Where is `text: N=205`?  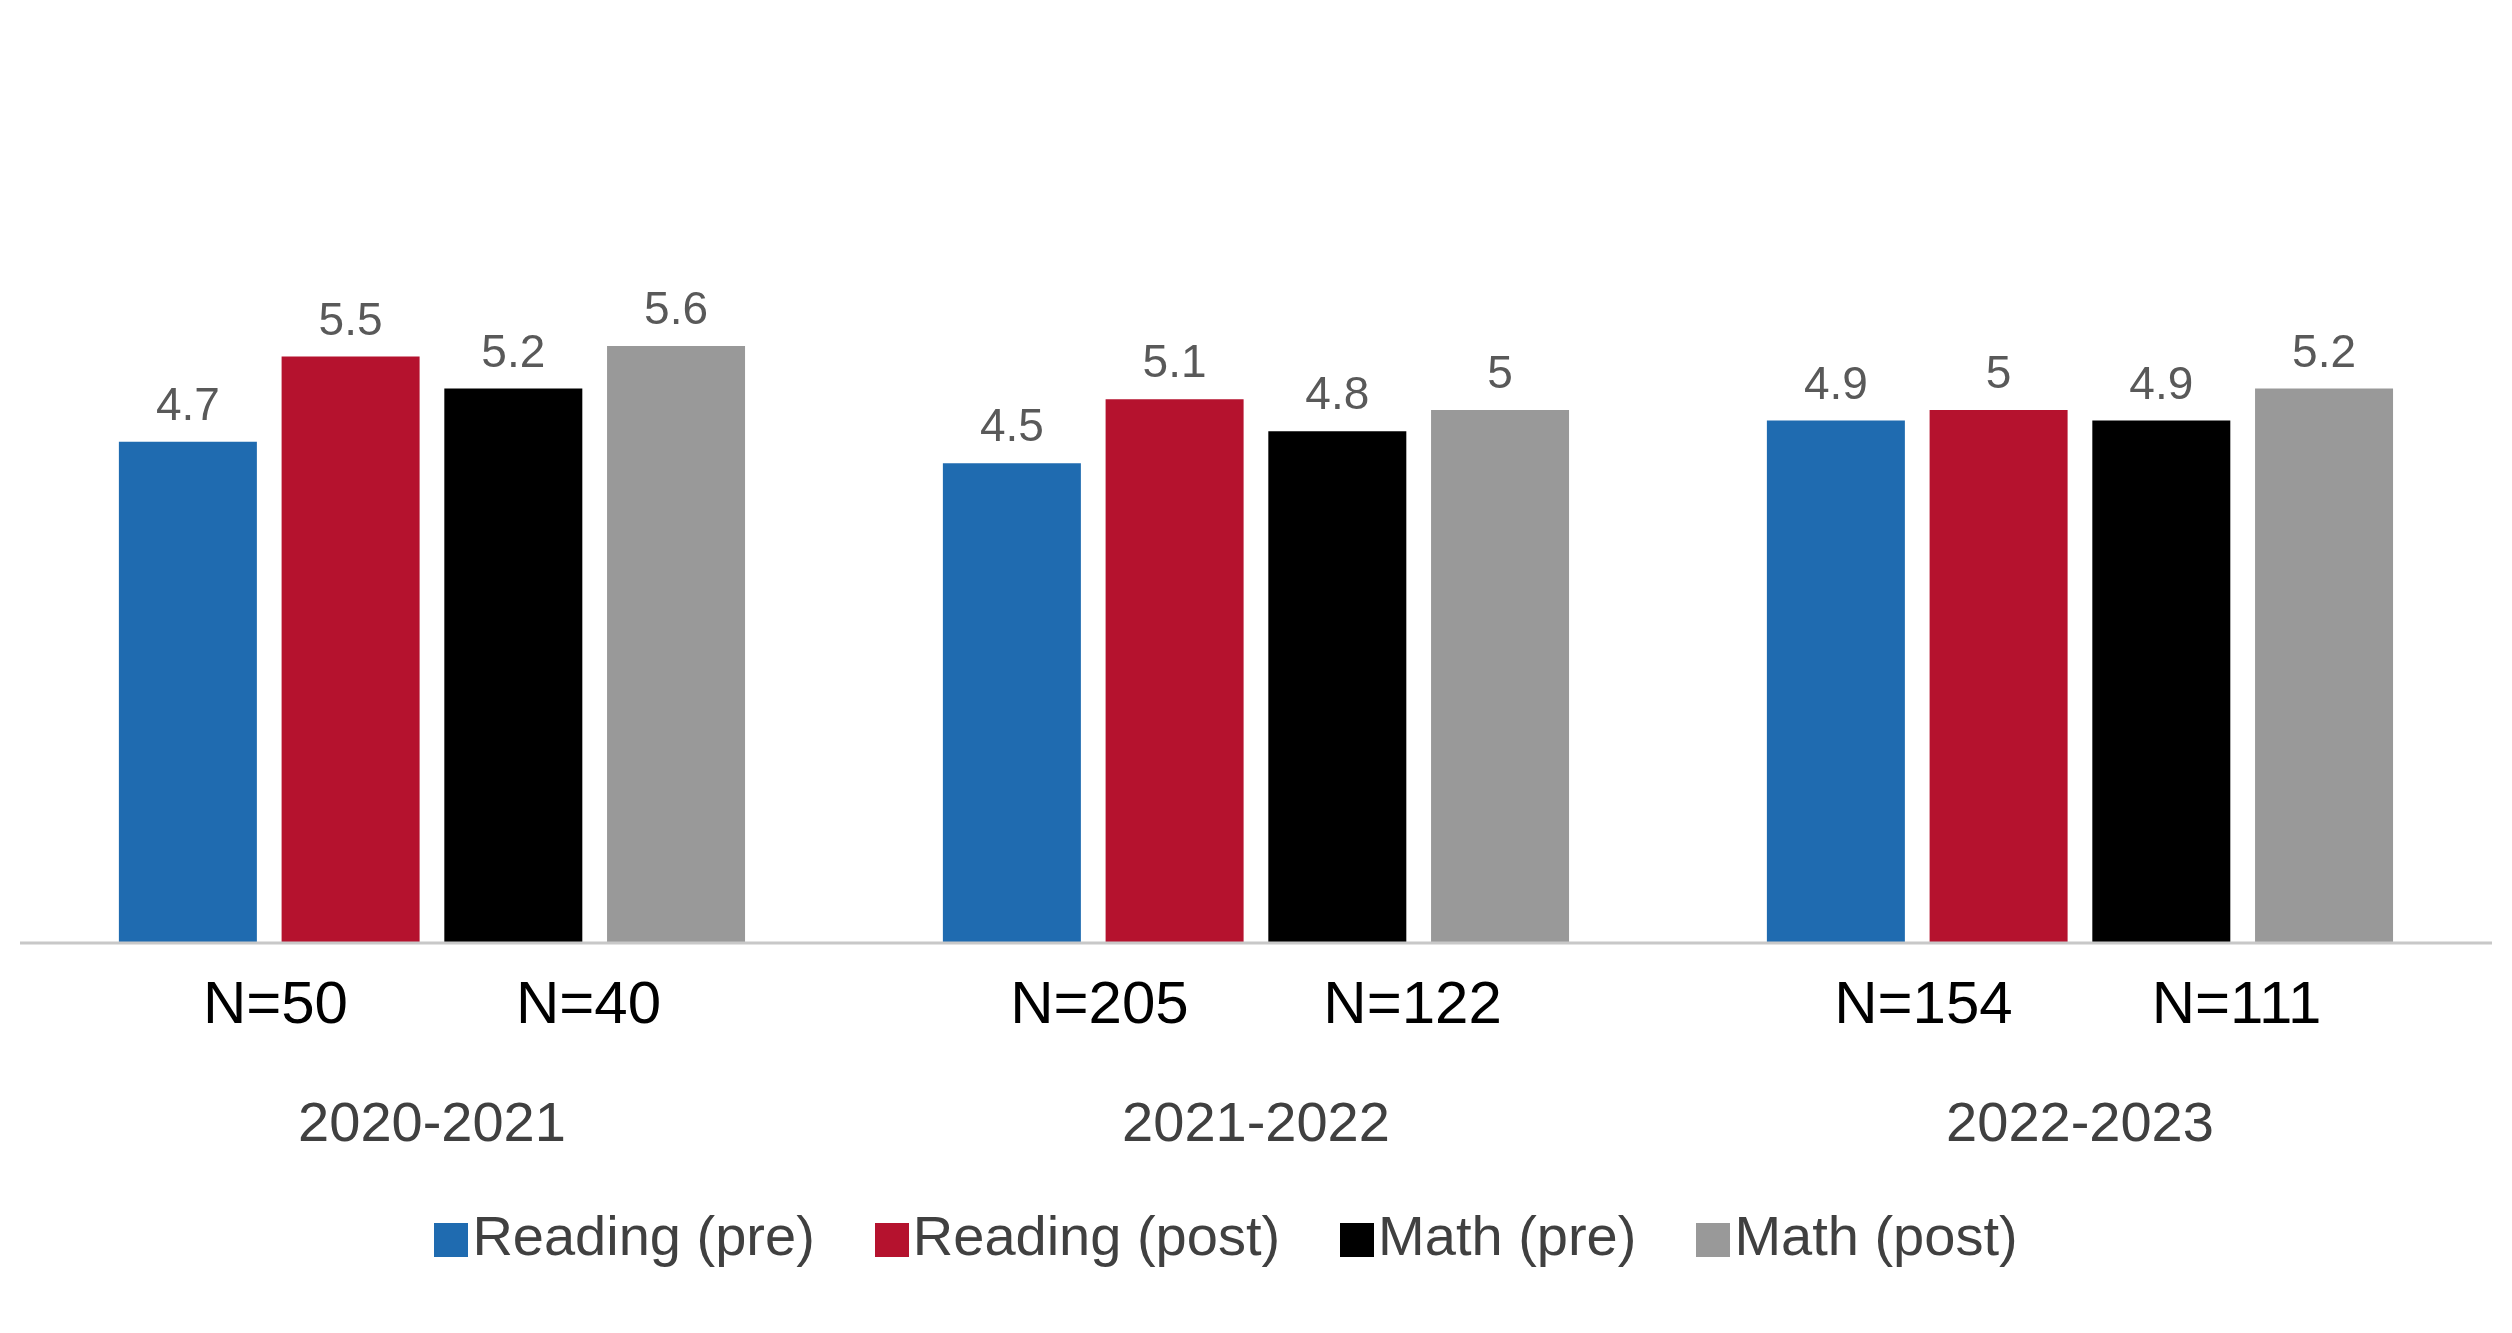 text: N=205 is located at coordinates (1099, 1002).